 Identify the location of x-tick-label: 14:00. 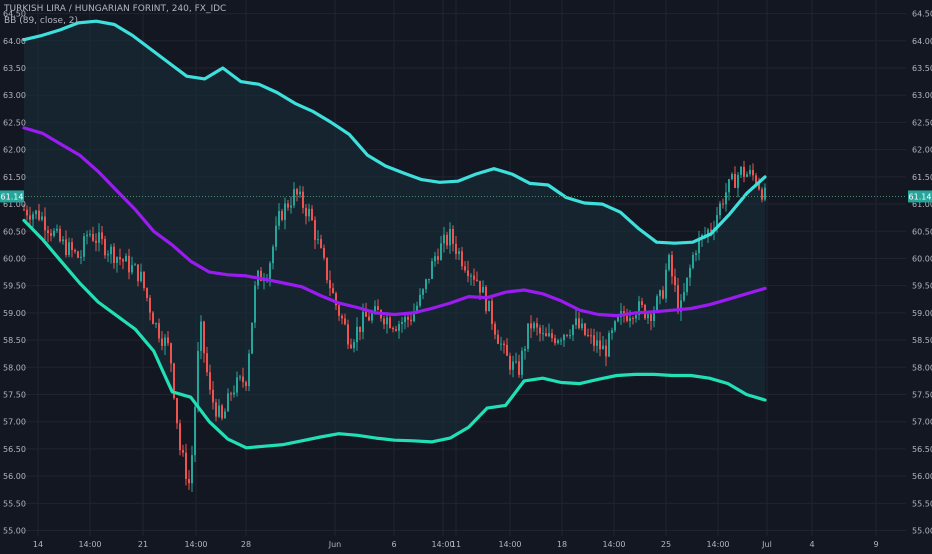
(89, 544).